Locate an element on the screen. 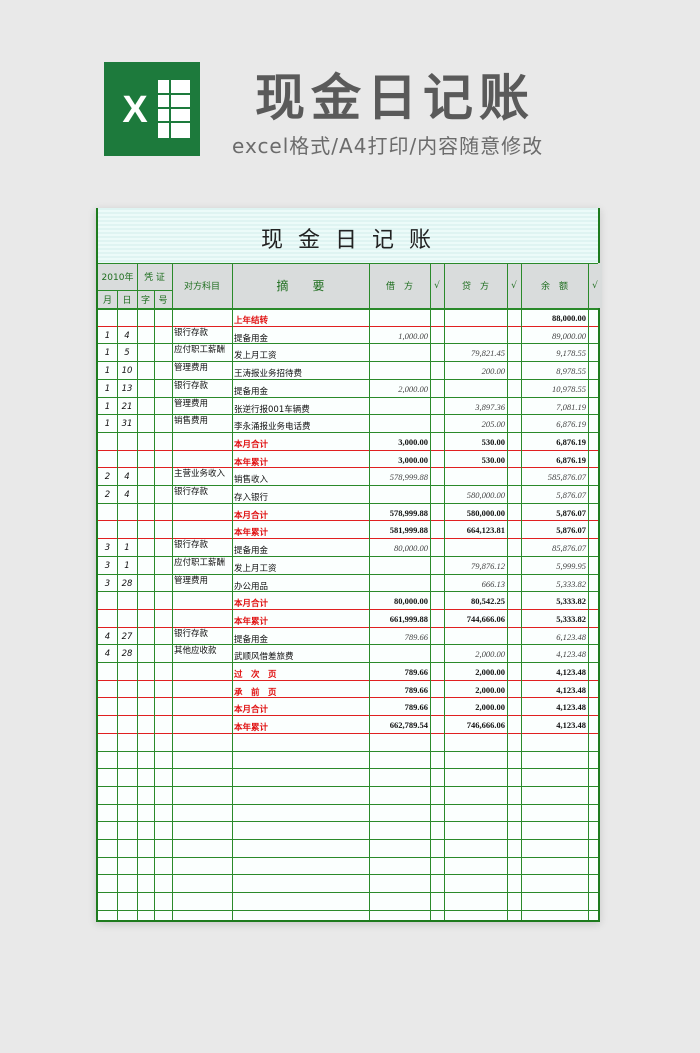  summary-cell: 存入银行 is located at coordinates (251, 498).